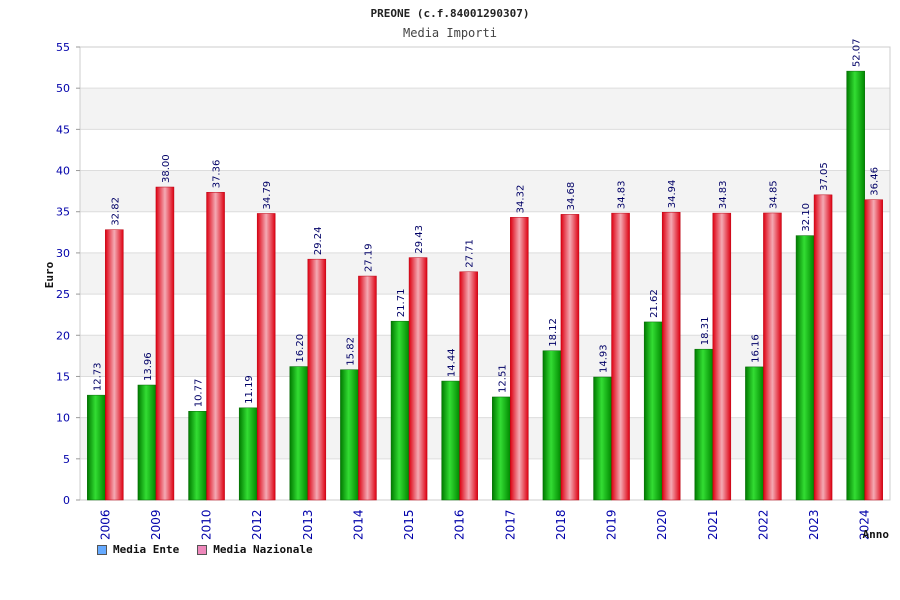 This screenshot has width=900, height=600. I want to click on y-tick-label: 55, so click(63, 47).